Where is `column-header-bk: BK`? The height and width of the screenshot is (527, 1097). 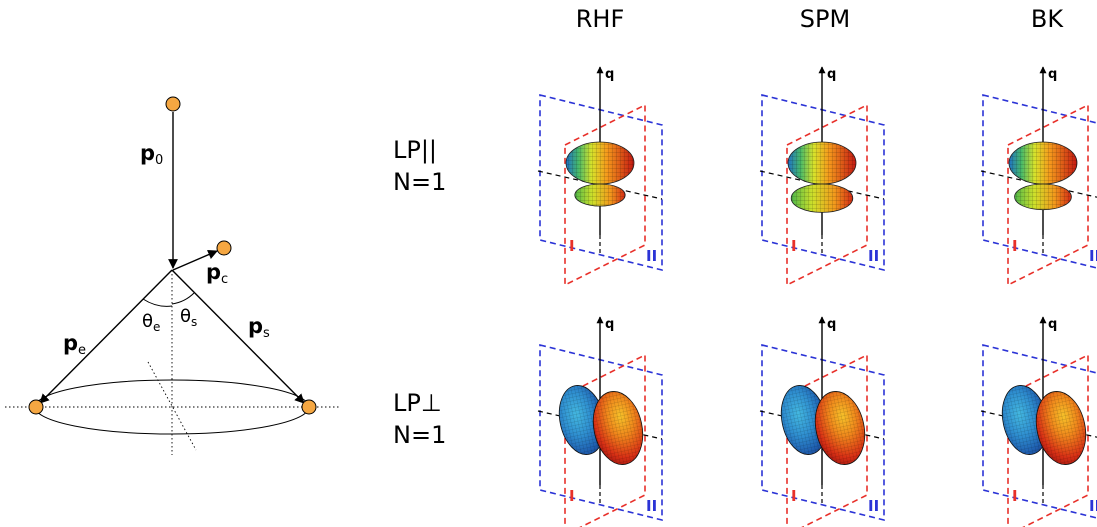
column-header-bk: BK is located at coordinates (1047, 19).